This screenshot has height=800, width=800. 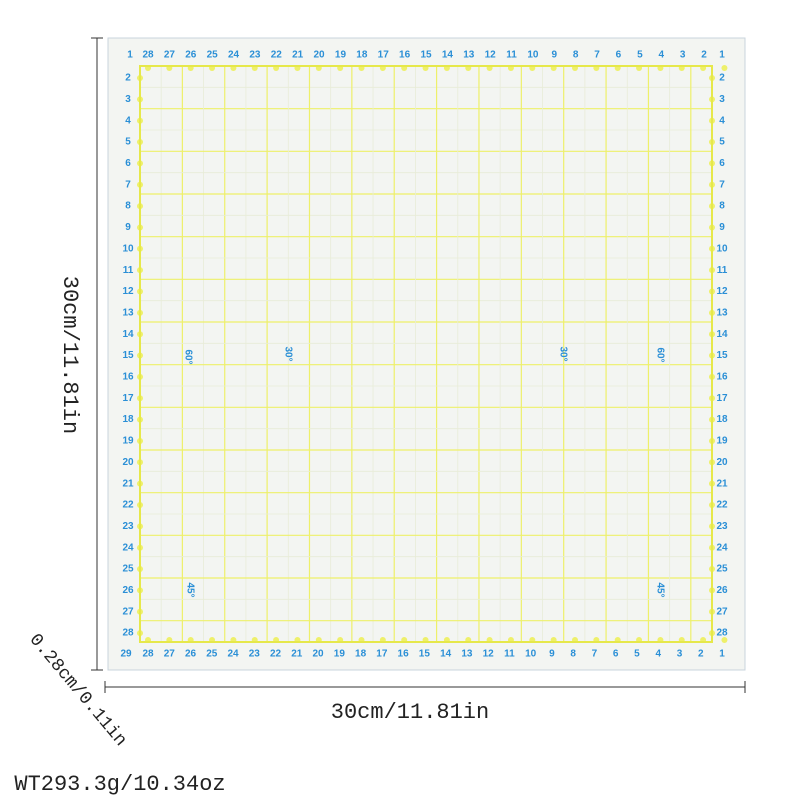 I want to click on width-label: 30cm/11.81in, so click(x=410, y=712).